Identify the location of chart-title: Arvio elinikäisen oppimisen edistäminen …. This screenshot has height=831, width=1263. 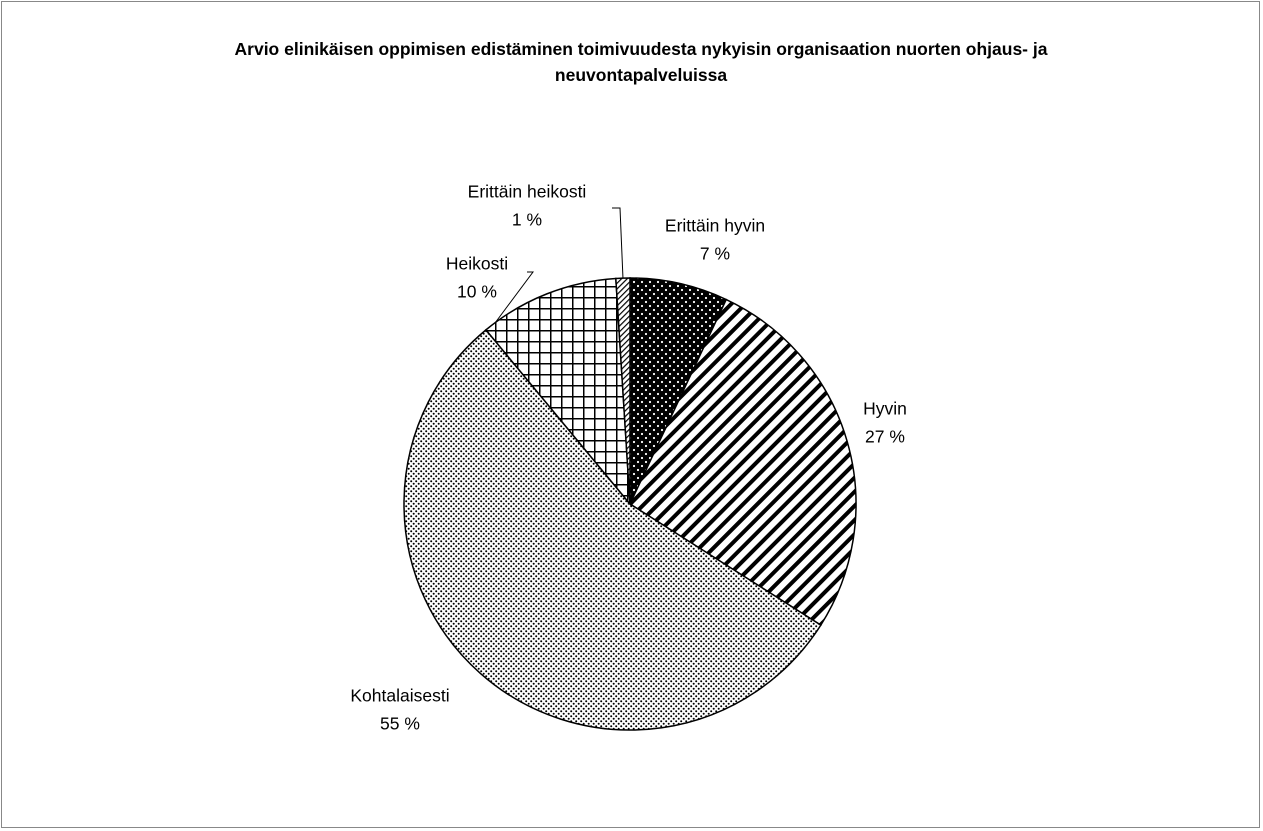
(641, 62).